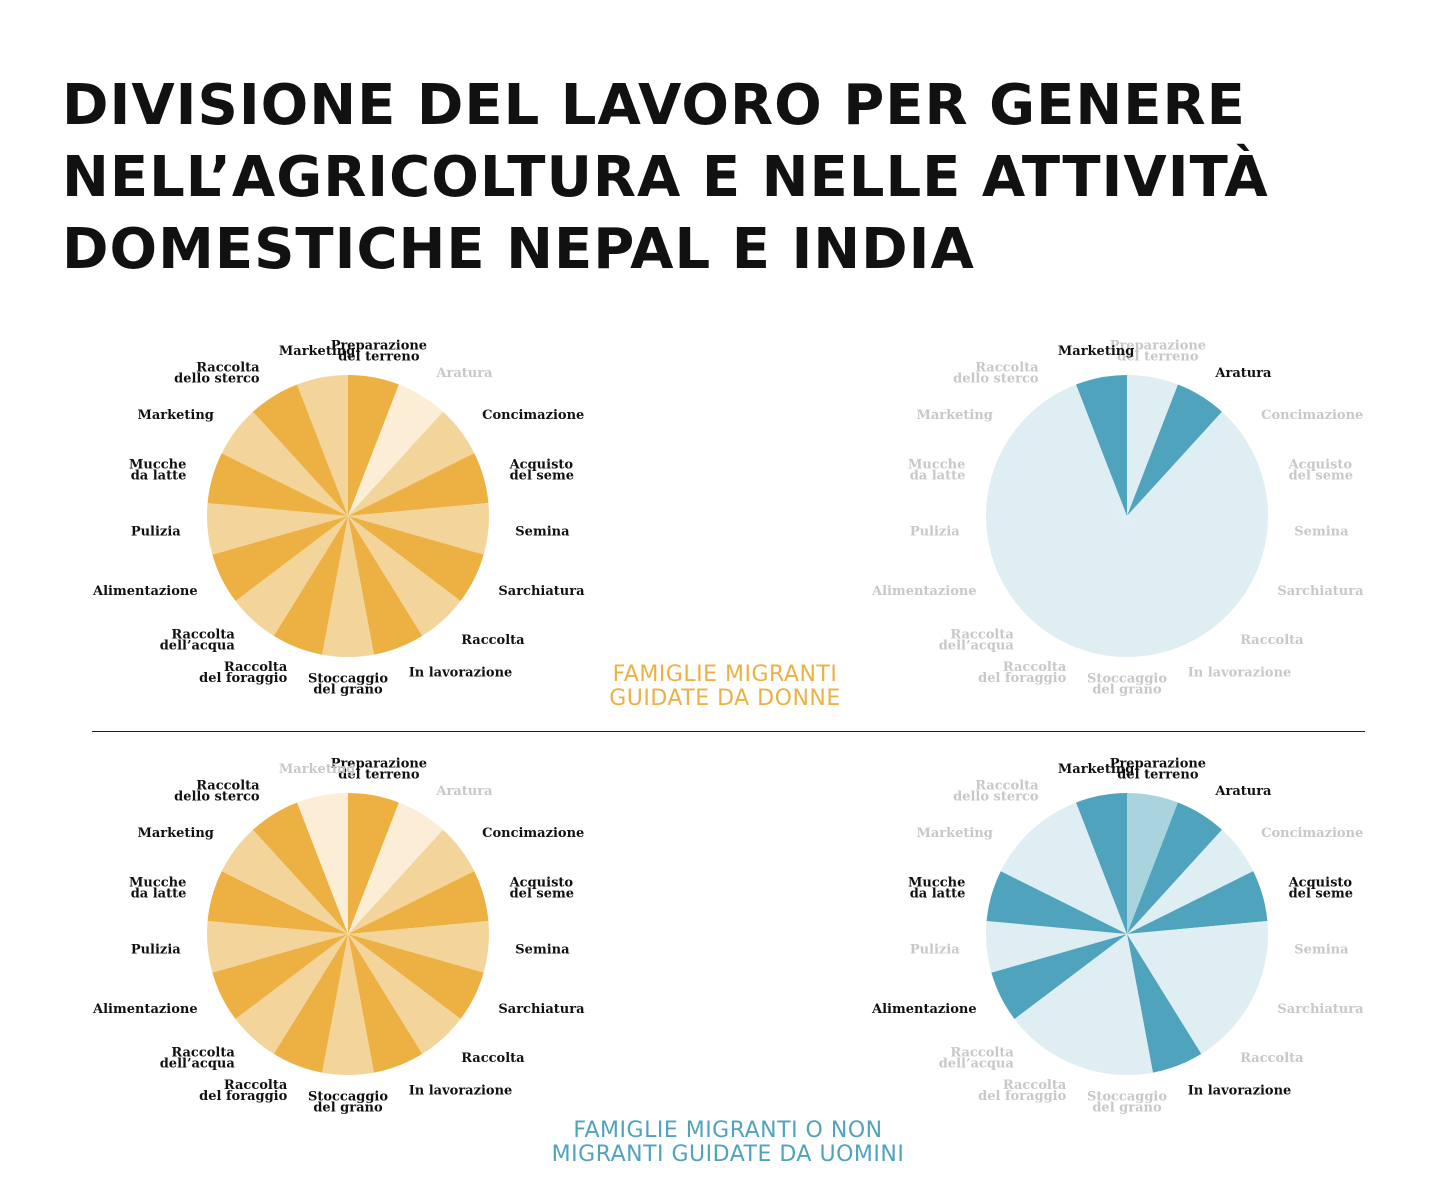  What do you see at coordinates (728, 1154) in the screenshot?
I see `group-label-men-line-2: MIGRANTI GUIDATE DA UOMINI` at bounding box center [728, 1154].